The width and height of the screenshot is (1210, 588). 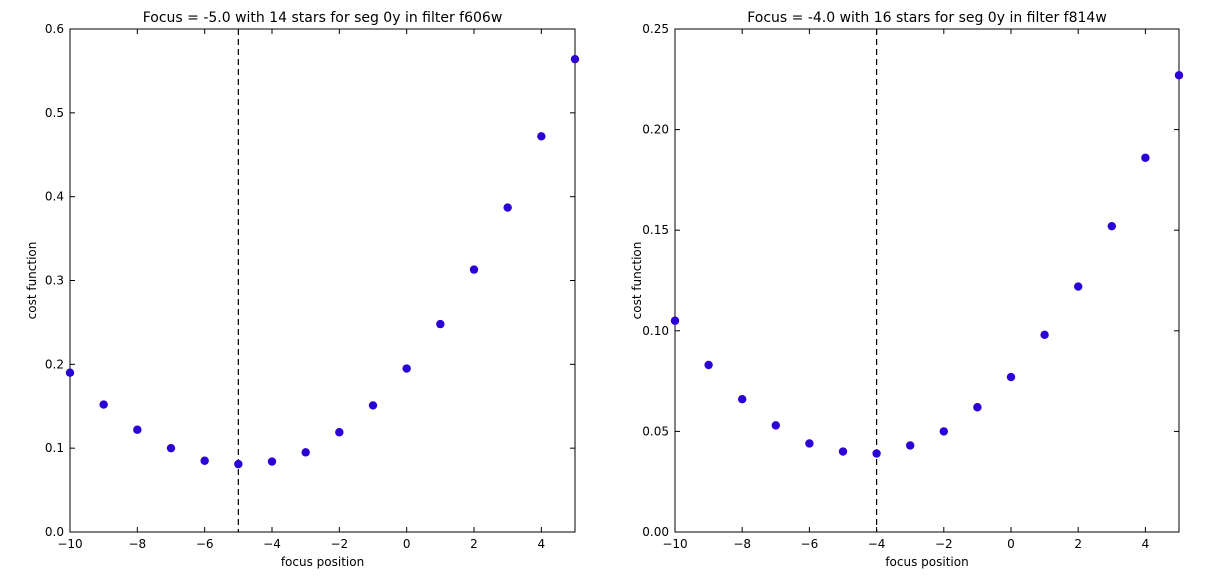 What do you see at coordinates (54, 532) in the screenshot?
I see `y-tick-label: 0.0` at bounding box center [54, 532].